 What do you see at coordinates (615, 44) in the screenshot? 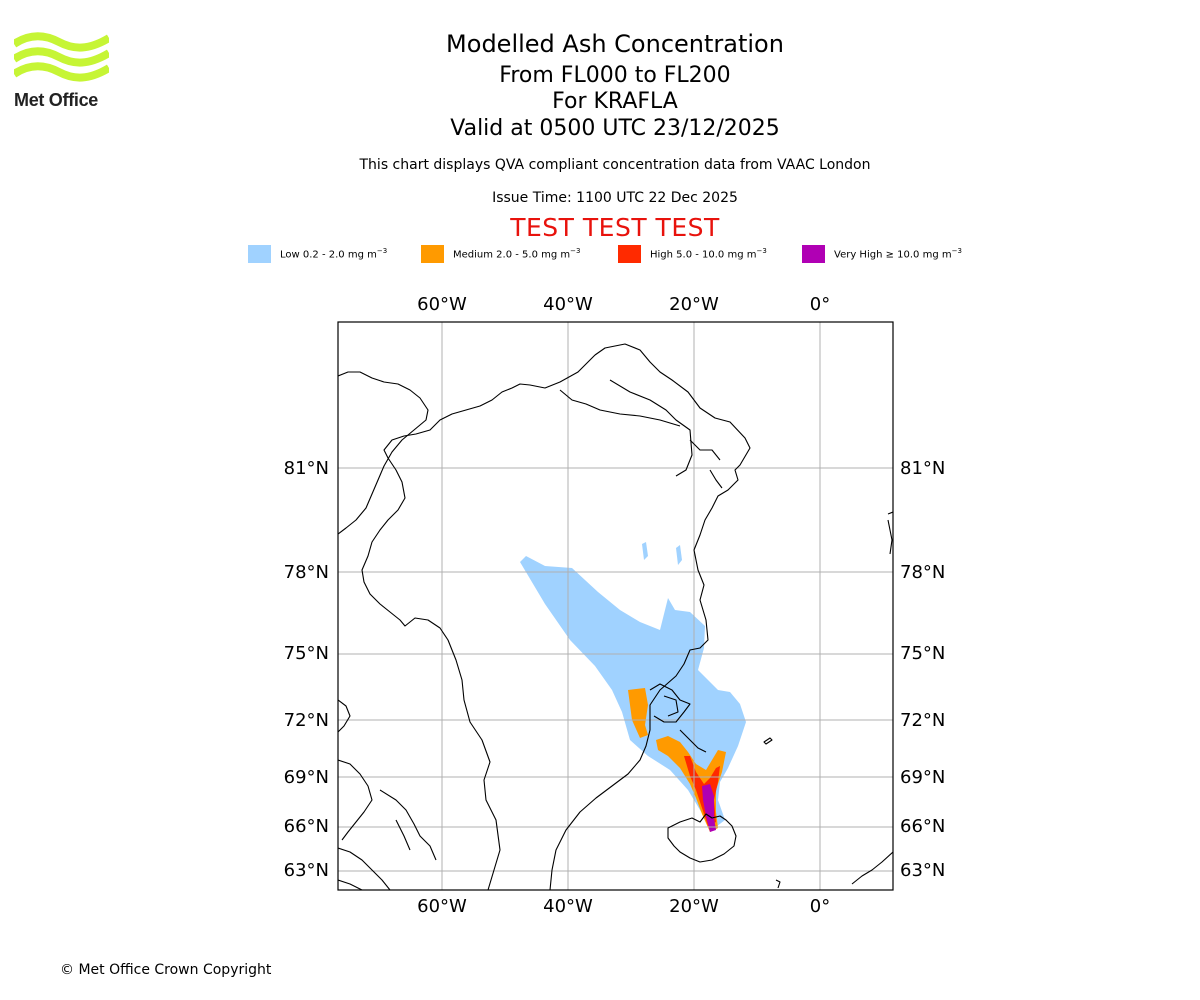
I see `chart-title: Modelled Ash Concentration` at bounding box center [615, 44].